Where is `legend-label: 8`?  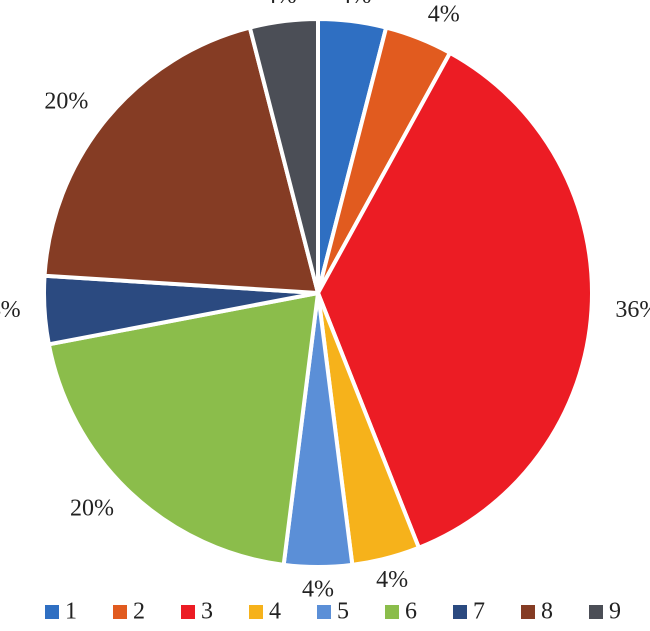 legend-label: 8 is located at coordinates (547, 612).